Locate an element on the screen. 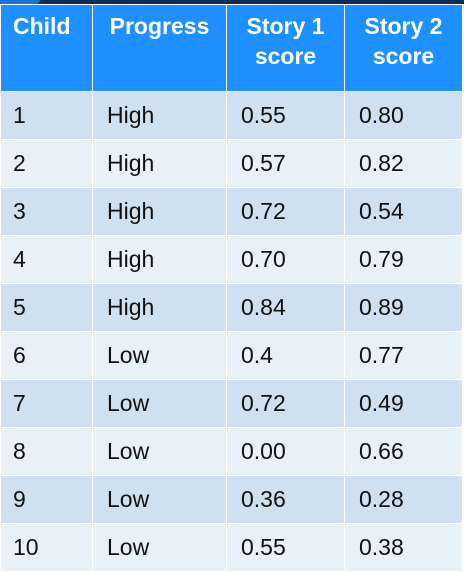 Image resolution: width=464 pixels, height=572 pixels. cell-story2: 0.82 is located at coordinates (403, 163).